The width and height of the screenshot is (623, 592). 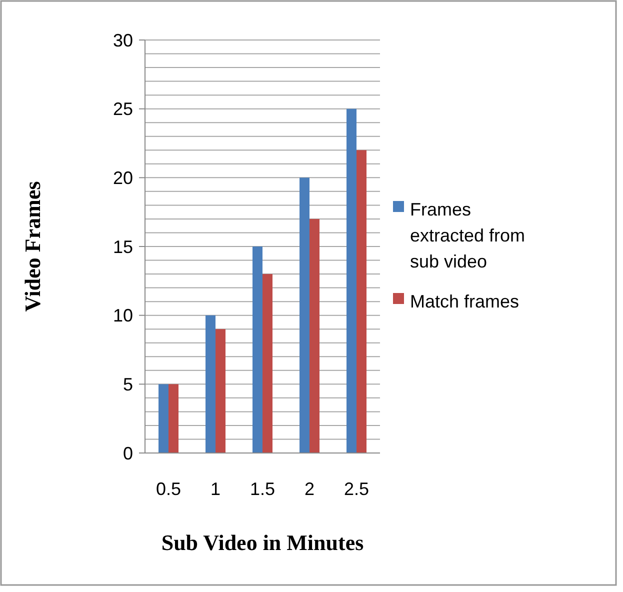 What do you see at coordinates (215, 489) in the screenshot?
I see `x-tick-label: 1` at bounding box center [215, 489].